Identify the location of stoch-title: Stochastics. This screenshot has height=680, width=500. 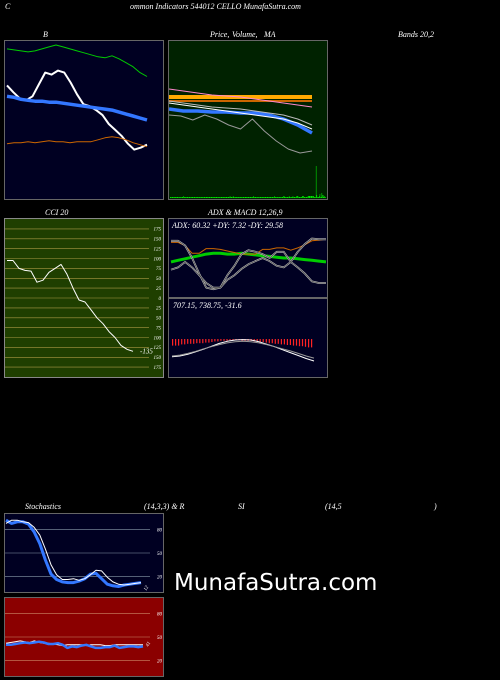
(43, 506).